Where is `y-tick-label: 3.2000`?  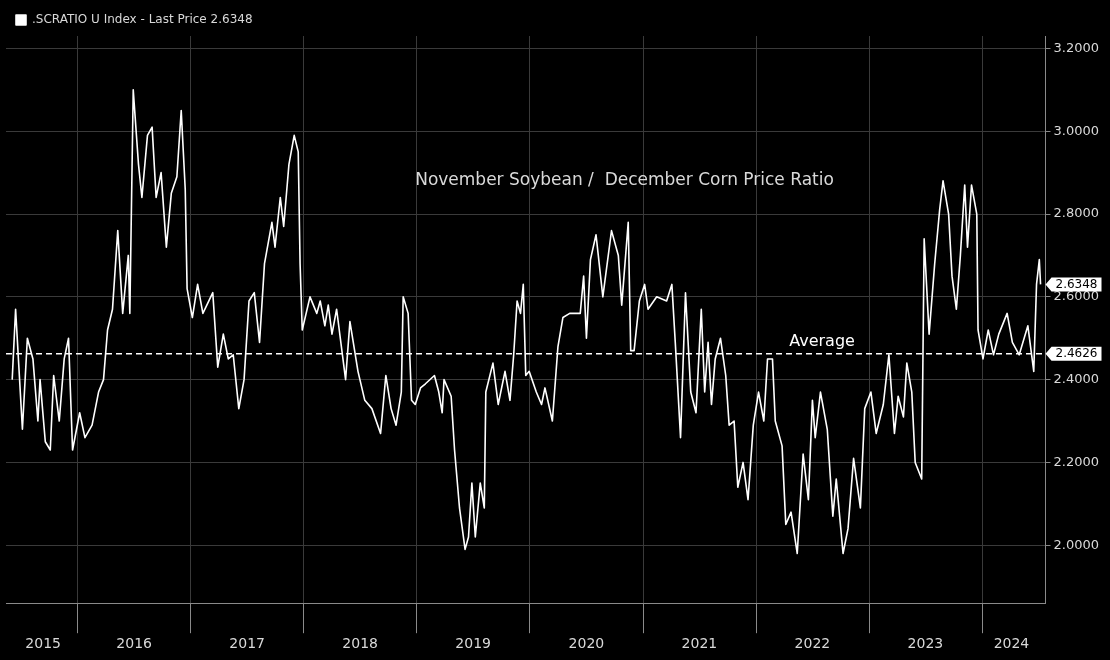 y-tick-label: 3.2000 is located at coordinates (1076, 47).